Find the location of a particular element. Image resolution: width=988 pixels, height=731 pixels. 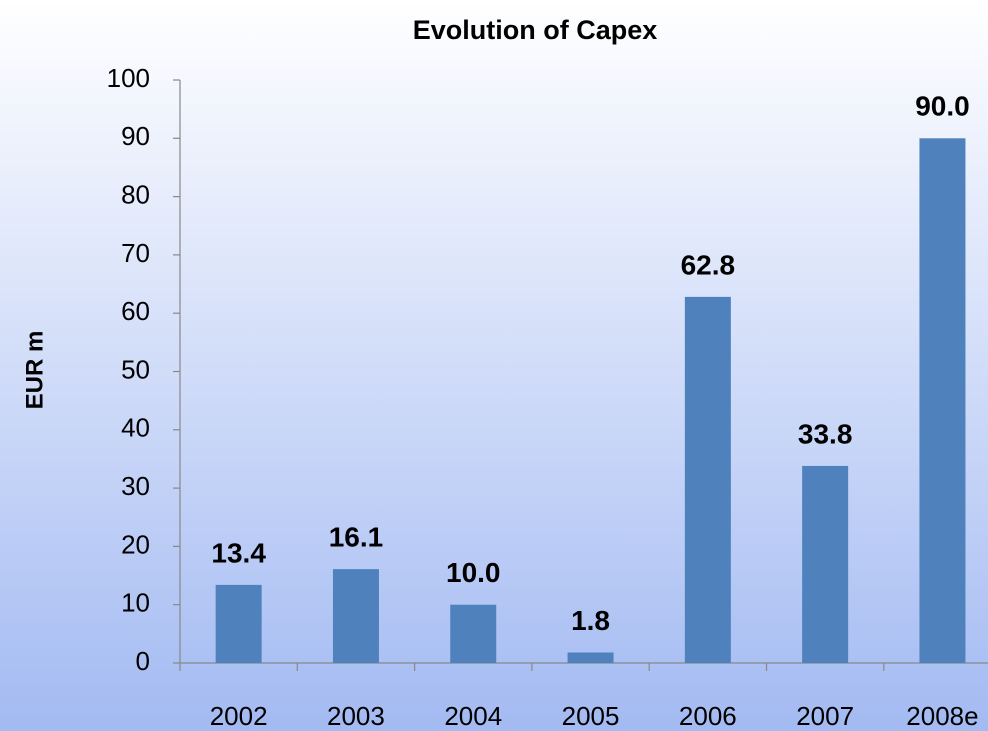

y-tick-label: 50 is located at coordinates (135, 369).